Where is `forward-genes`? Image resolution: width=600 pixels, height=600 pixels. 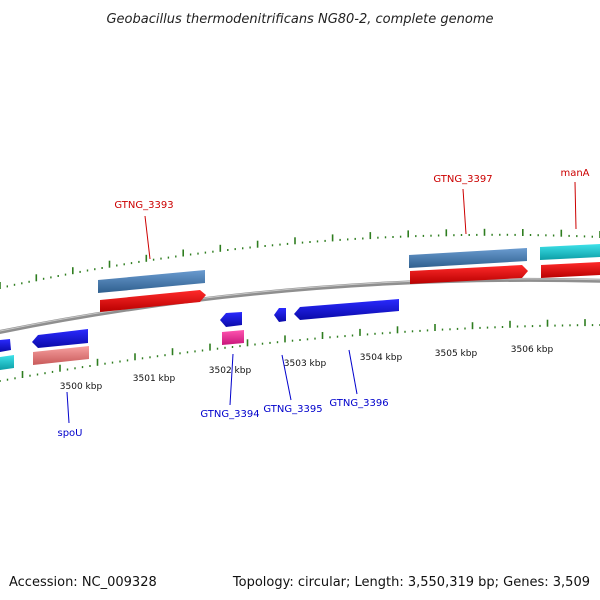 forward-genes is located at coordinates (349, 278).